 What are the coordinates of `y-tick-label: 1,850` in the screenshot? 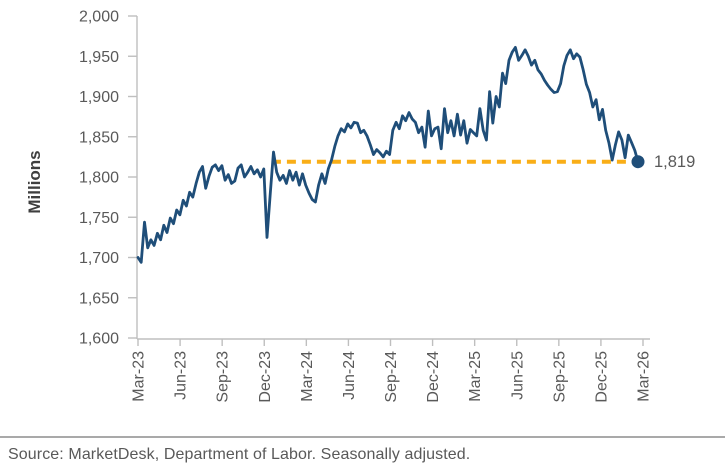 It's located at (99, 137).